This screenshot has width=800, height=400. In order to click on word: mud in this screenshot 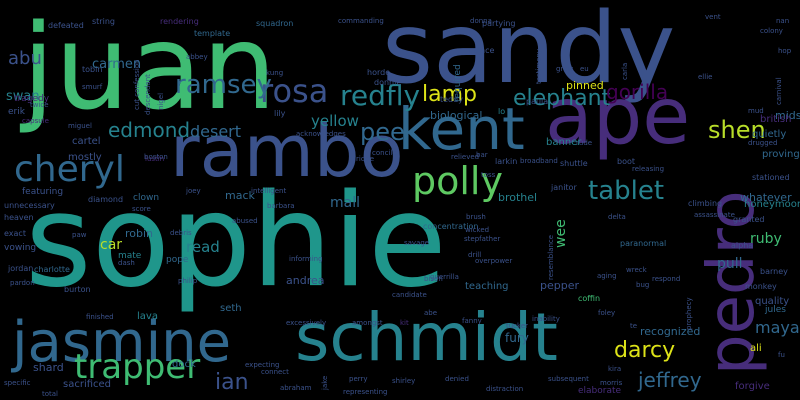, I will do `click(756, 111)`.